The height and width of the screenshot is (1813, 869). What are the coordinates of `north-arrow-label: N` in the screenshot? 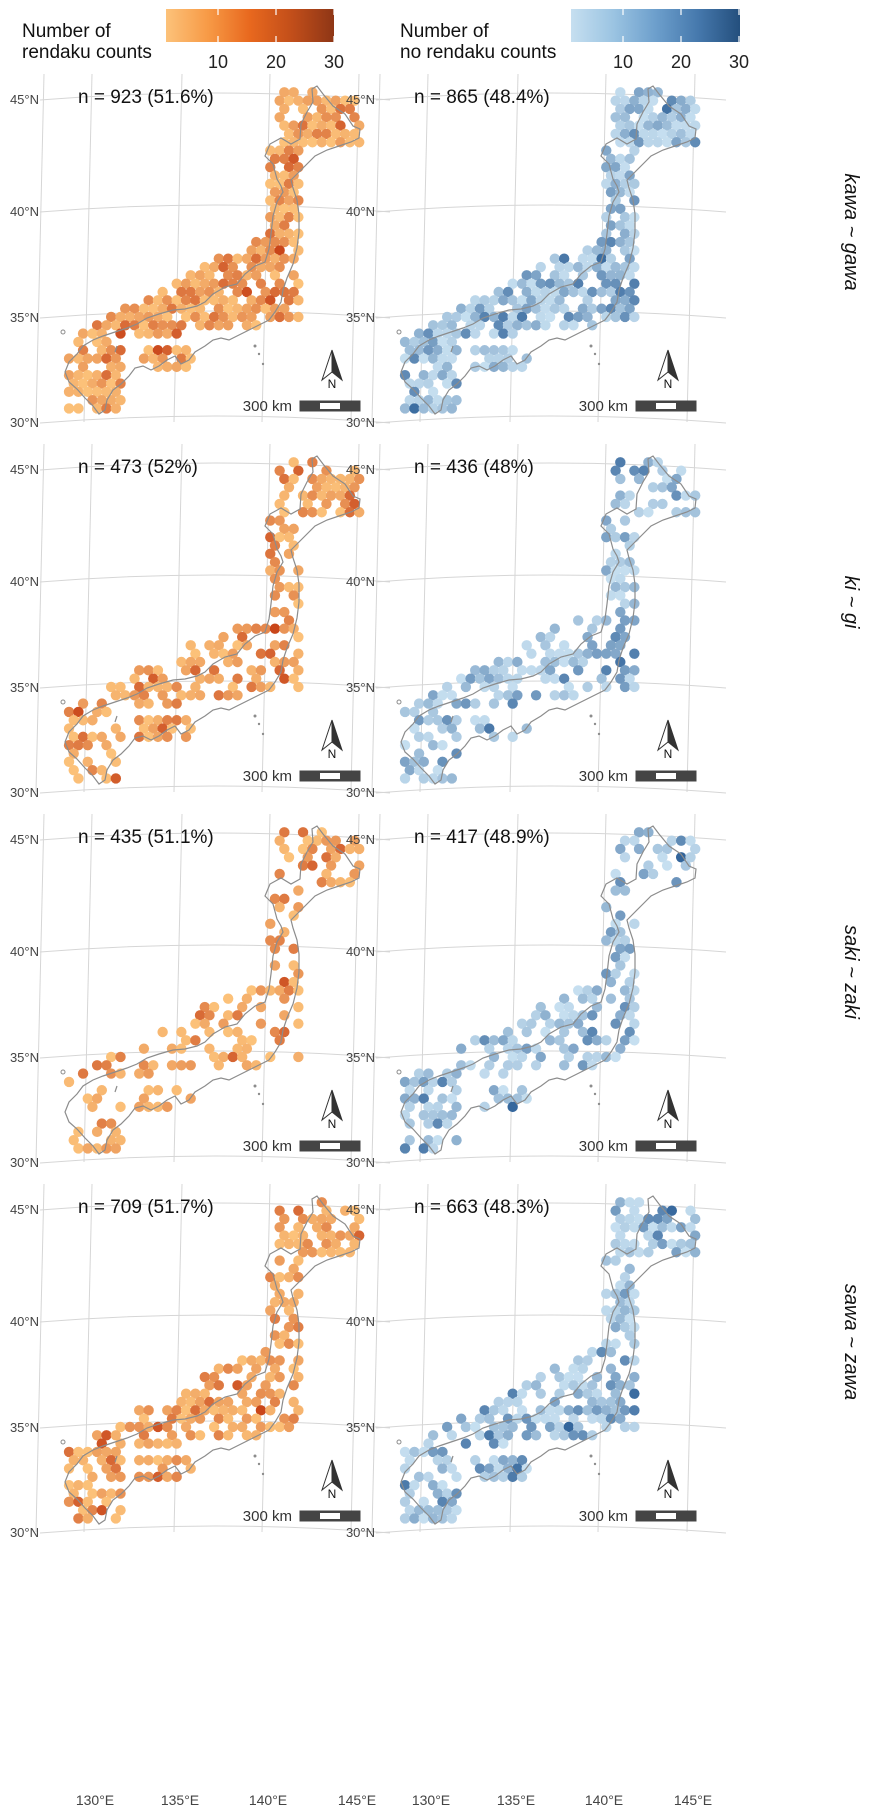 It's located at (332, 1124).